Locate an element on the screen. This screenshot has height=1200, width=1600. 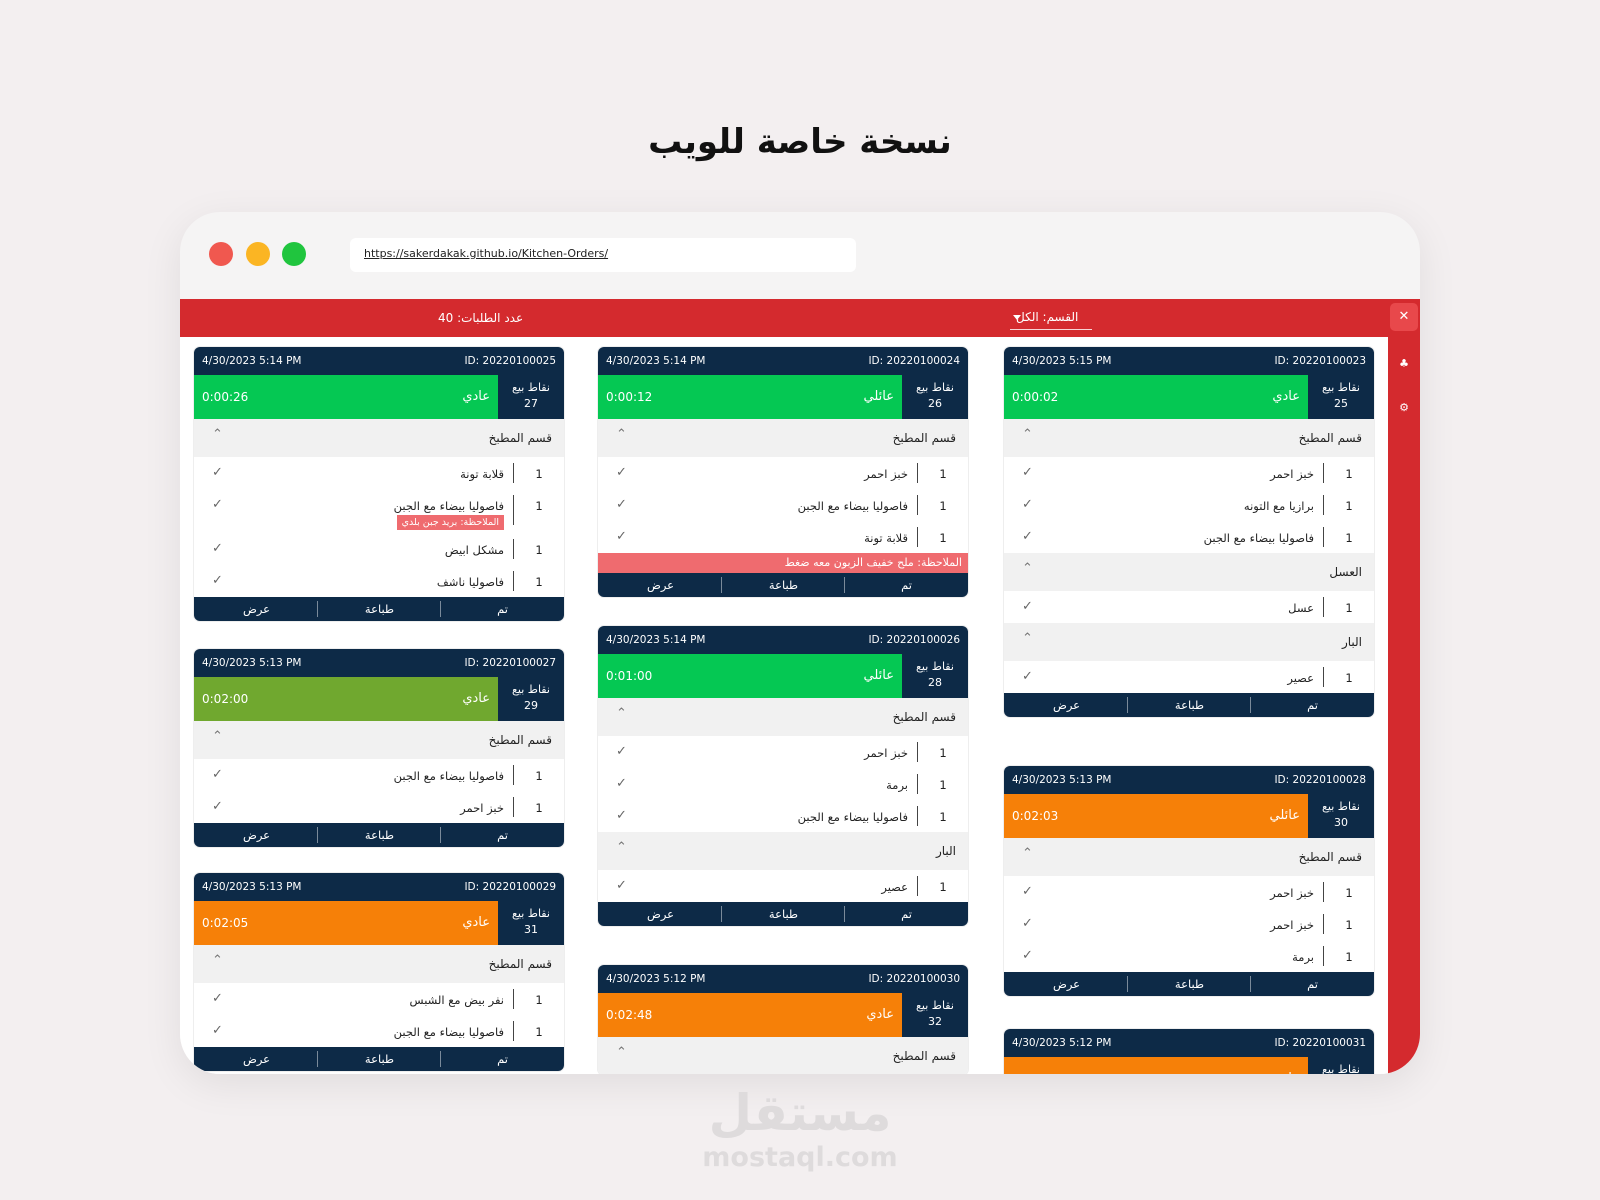
order-item-row: 1 برمة ✓ is located at coordinates (1189, 956).